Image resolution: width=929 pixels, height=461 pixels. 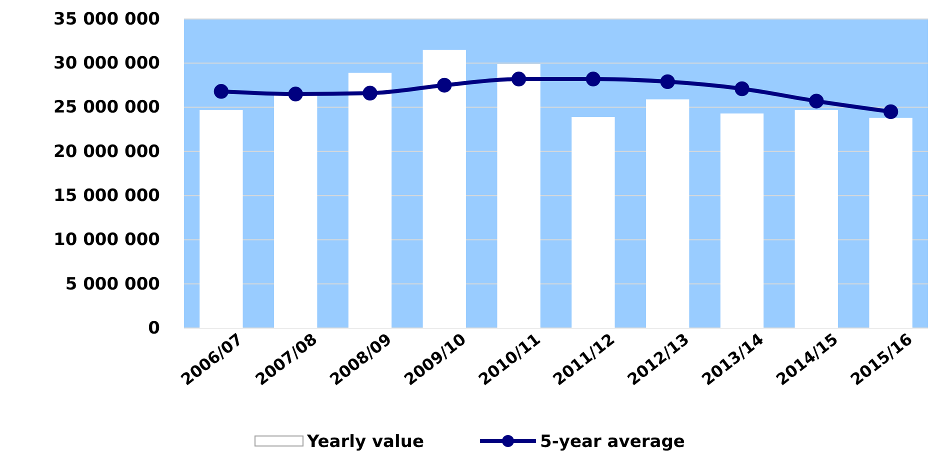 What do you see at coordinates (107, 152) in the screenshot?
I see `y-tick-label: 20 000 000` at bounding box center [107, 152].